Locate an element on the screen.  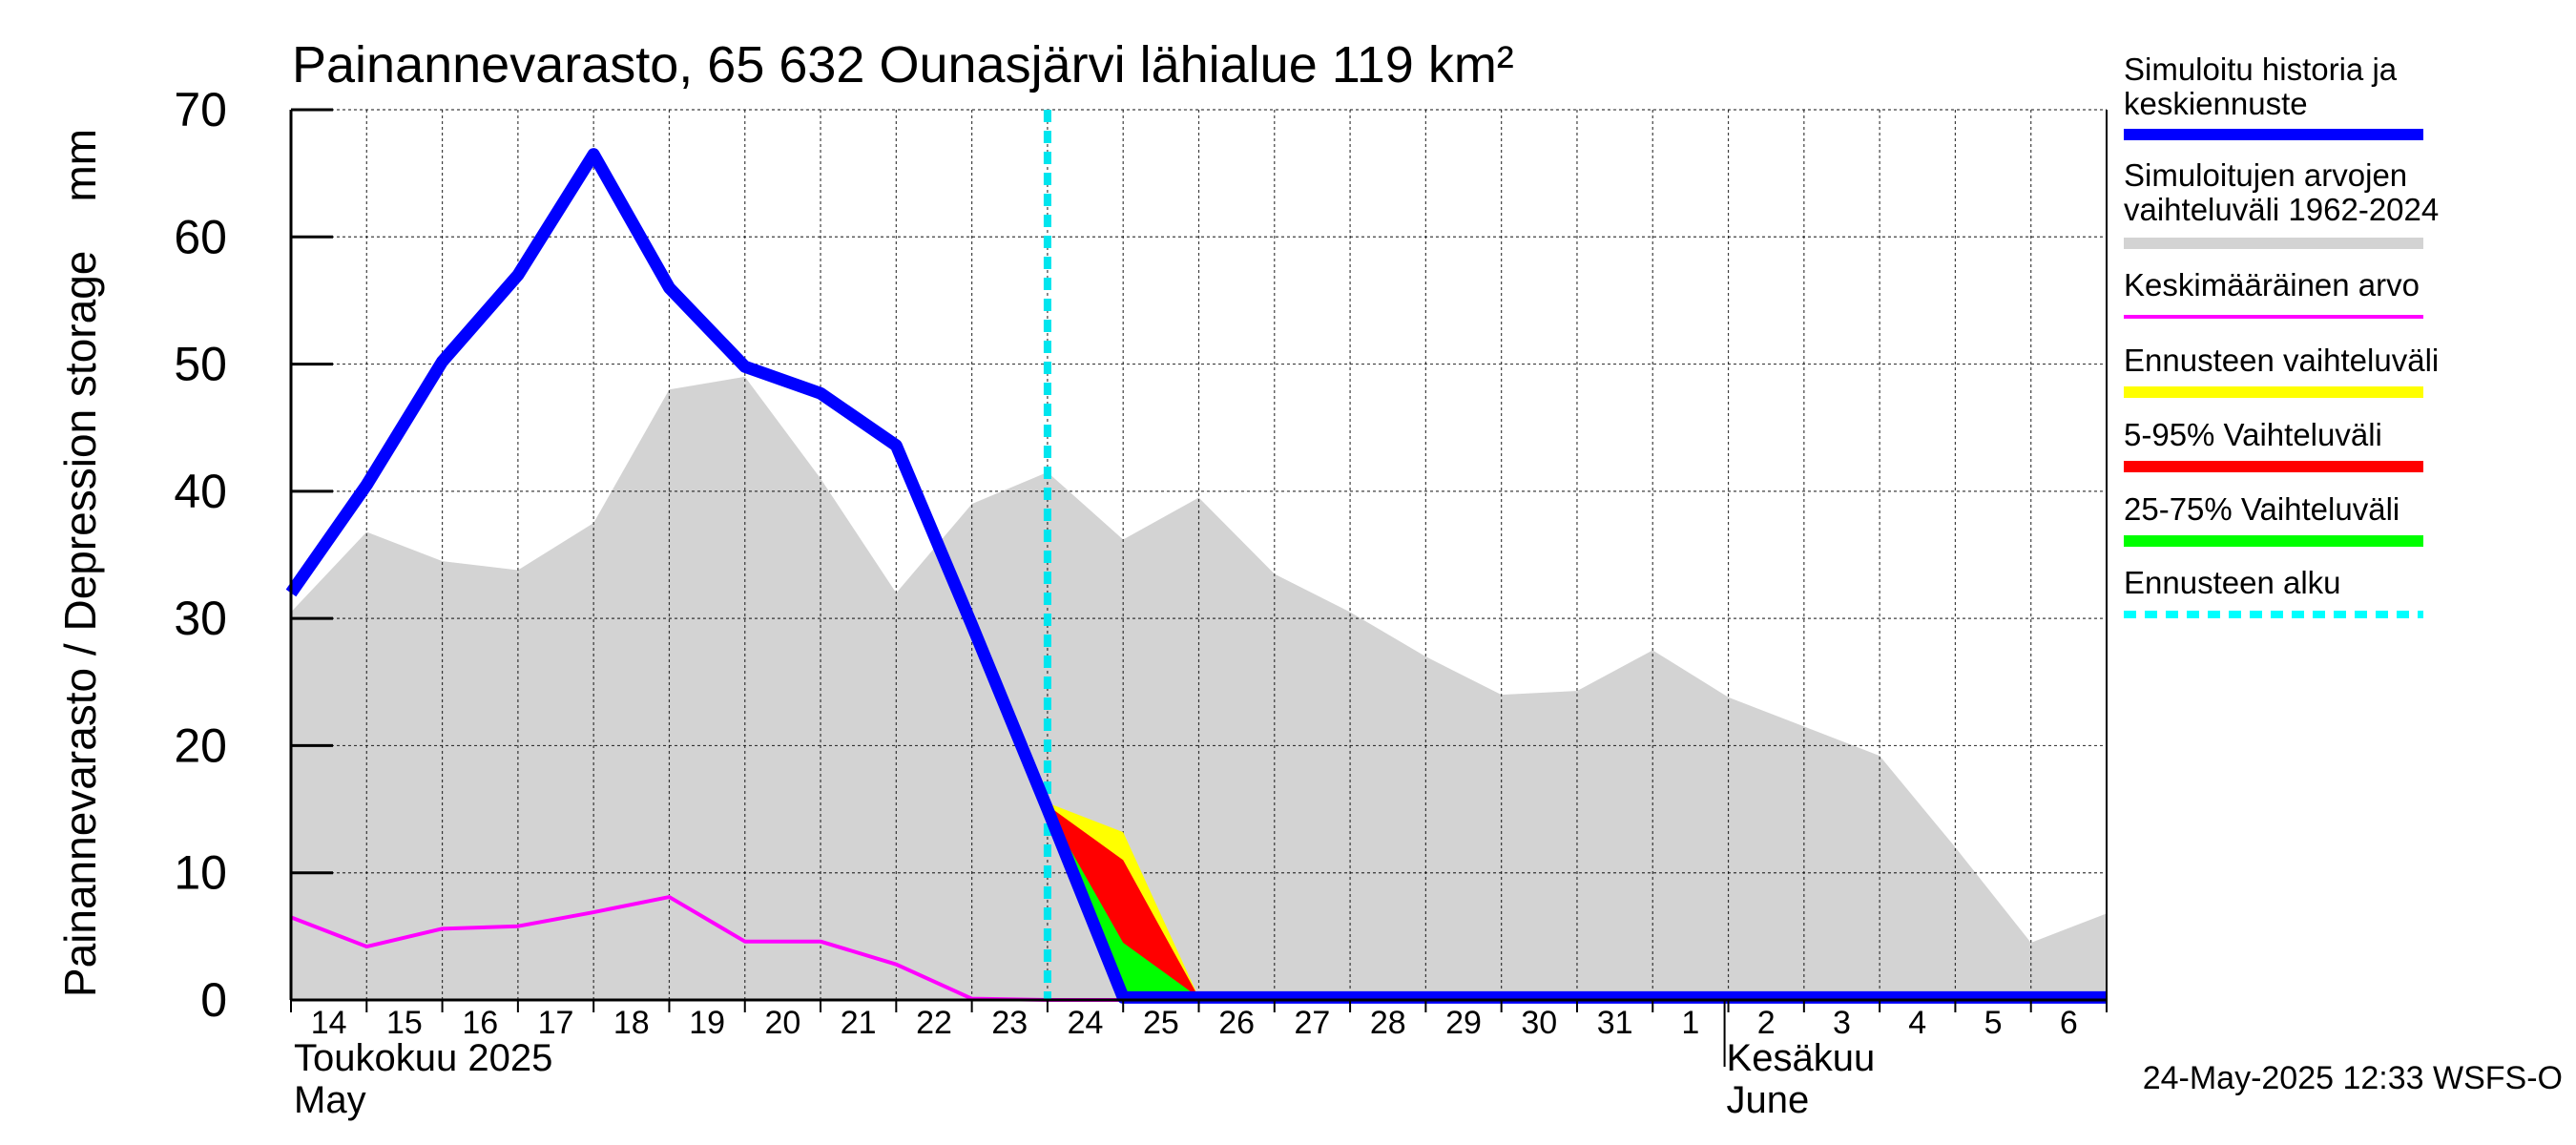
x-tick-label: 19 is located at coordinates (707, 1023).